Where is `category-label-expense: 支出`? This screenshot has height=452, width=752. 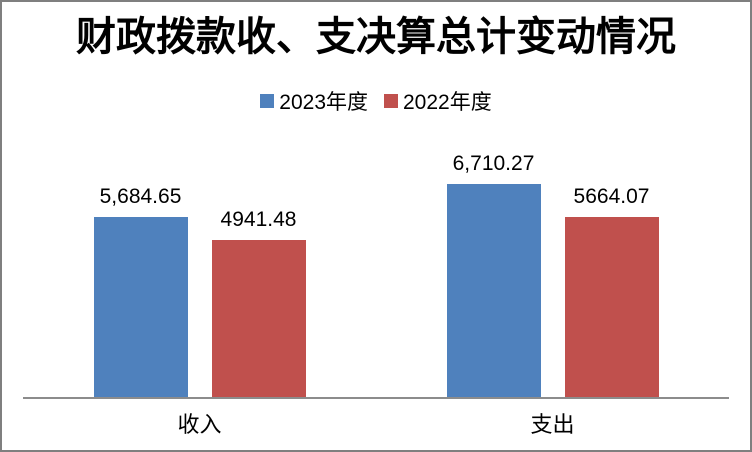 category-label-expense: 支出 is located at coordinates (552, 424).